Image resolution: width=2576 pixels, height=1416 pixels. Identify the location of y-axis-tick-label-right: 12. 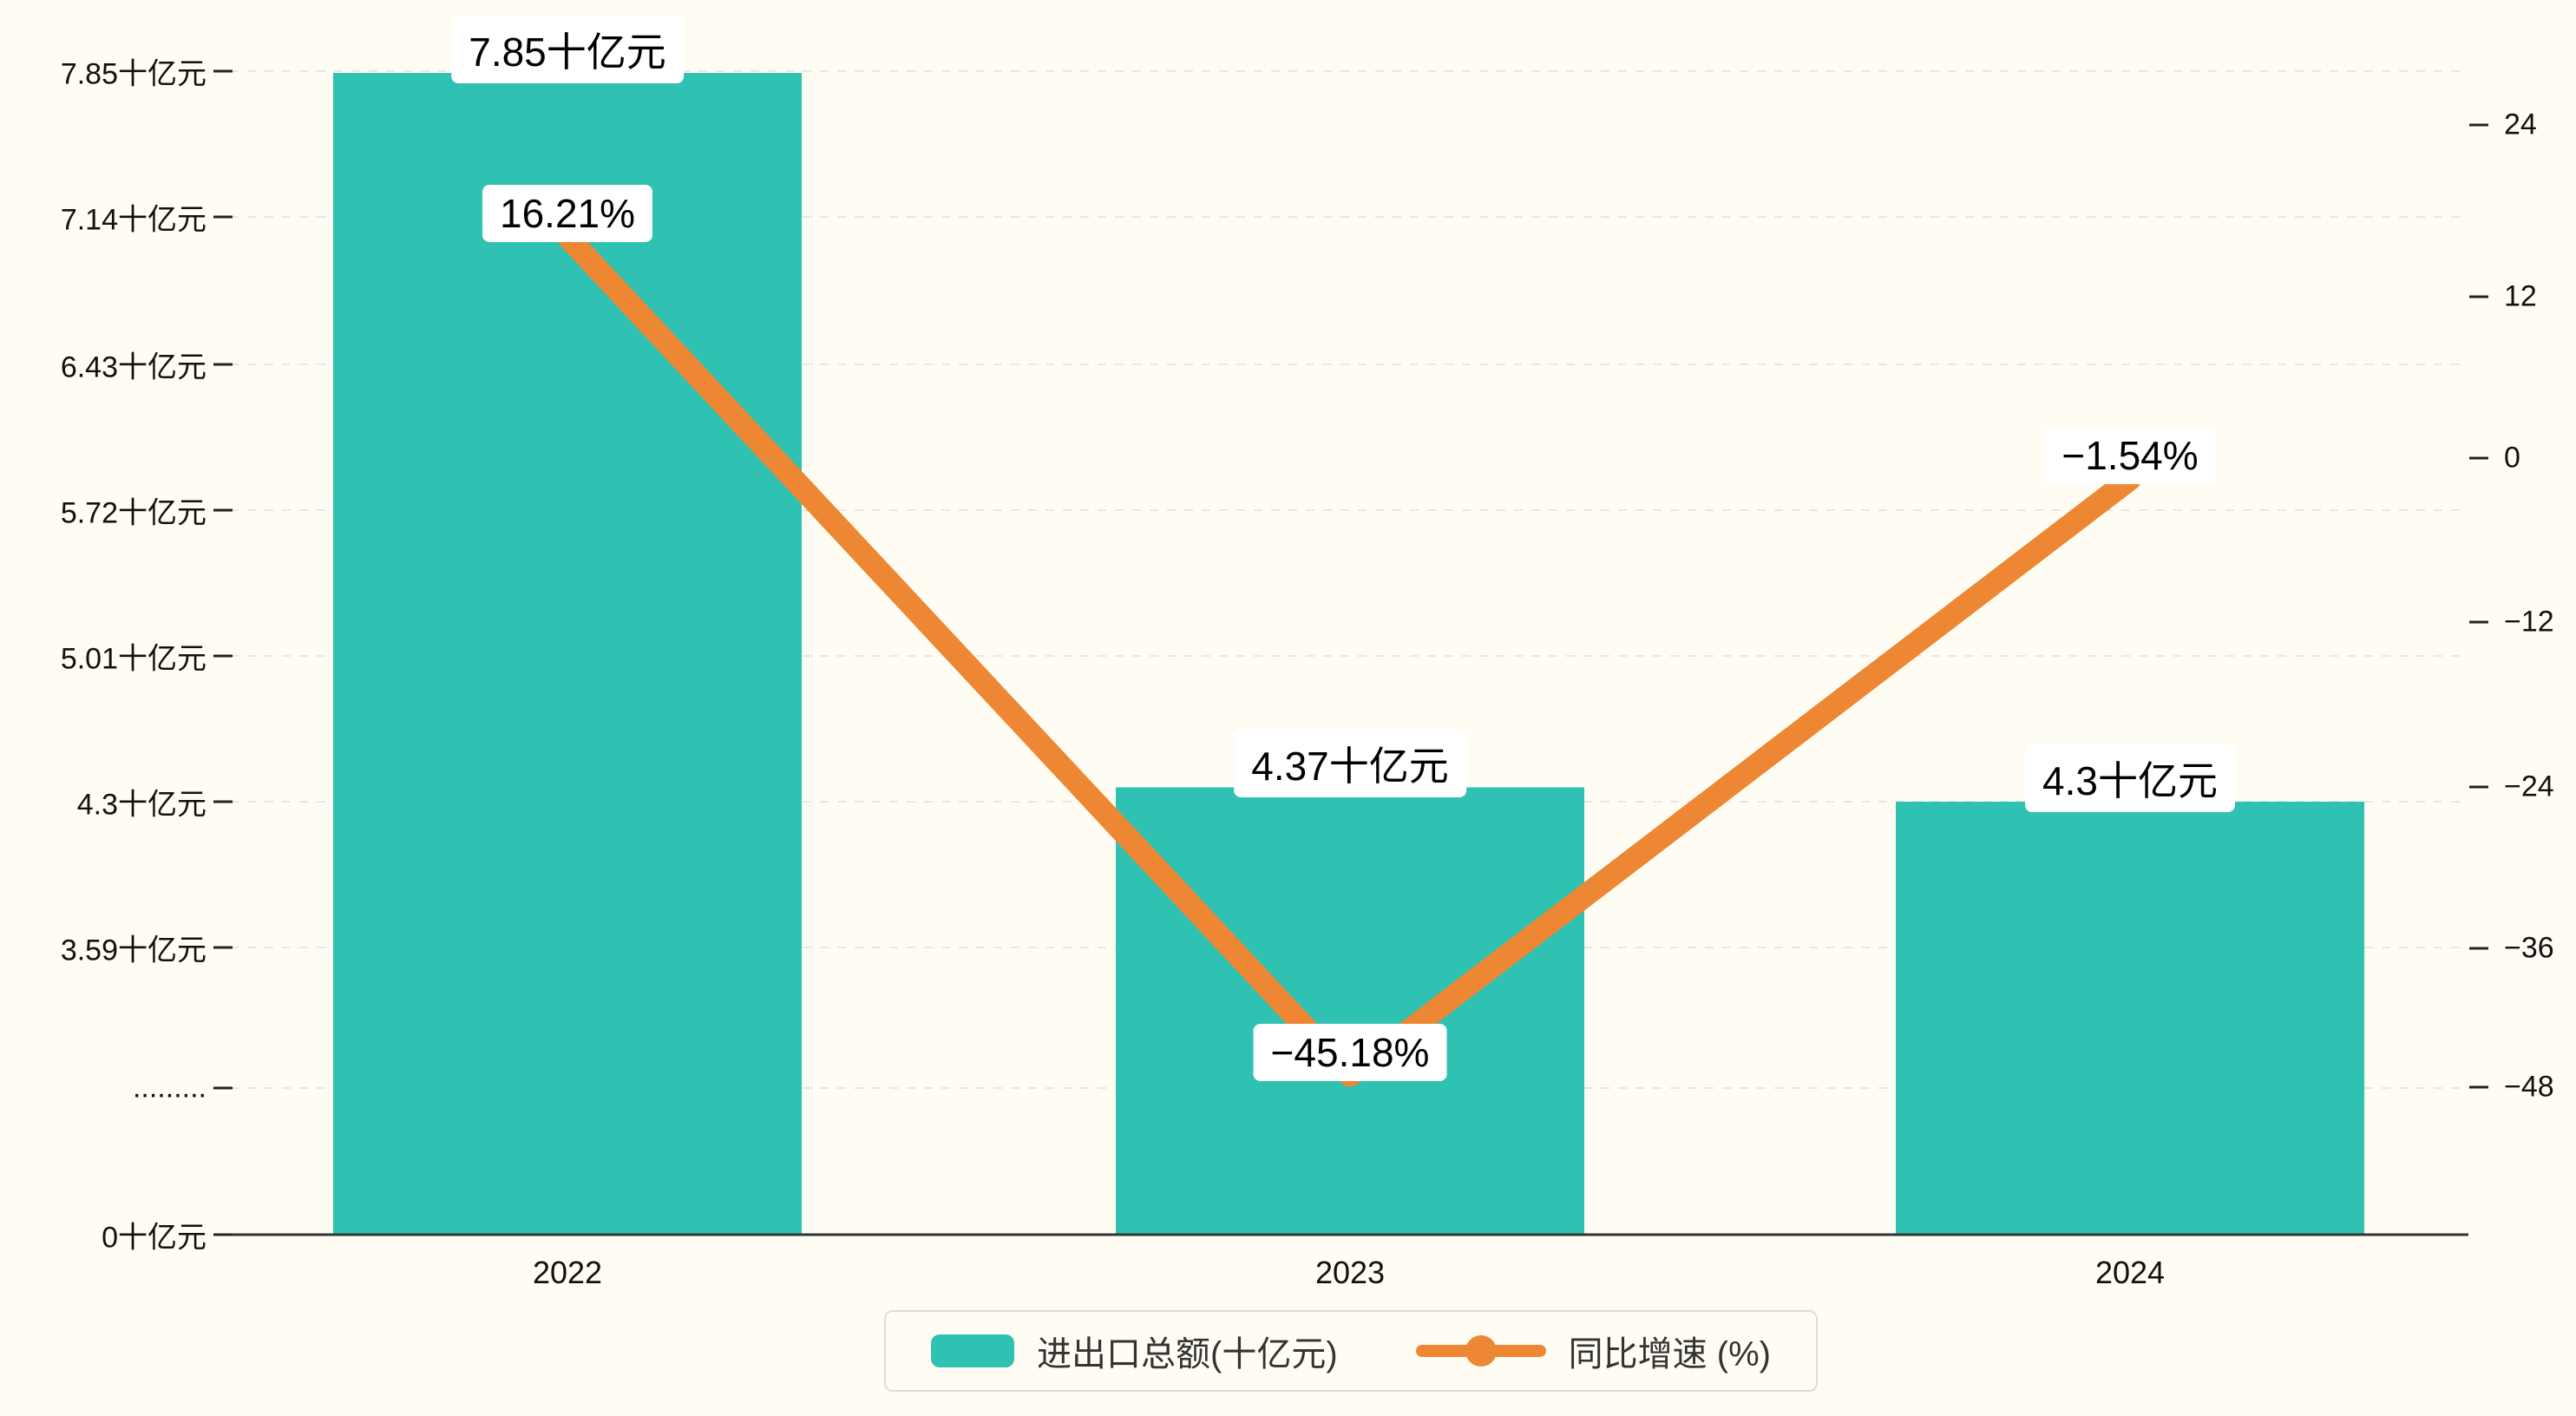
(2520, 296).